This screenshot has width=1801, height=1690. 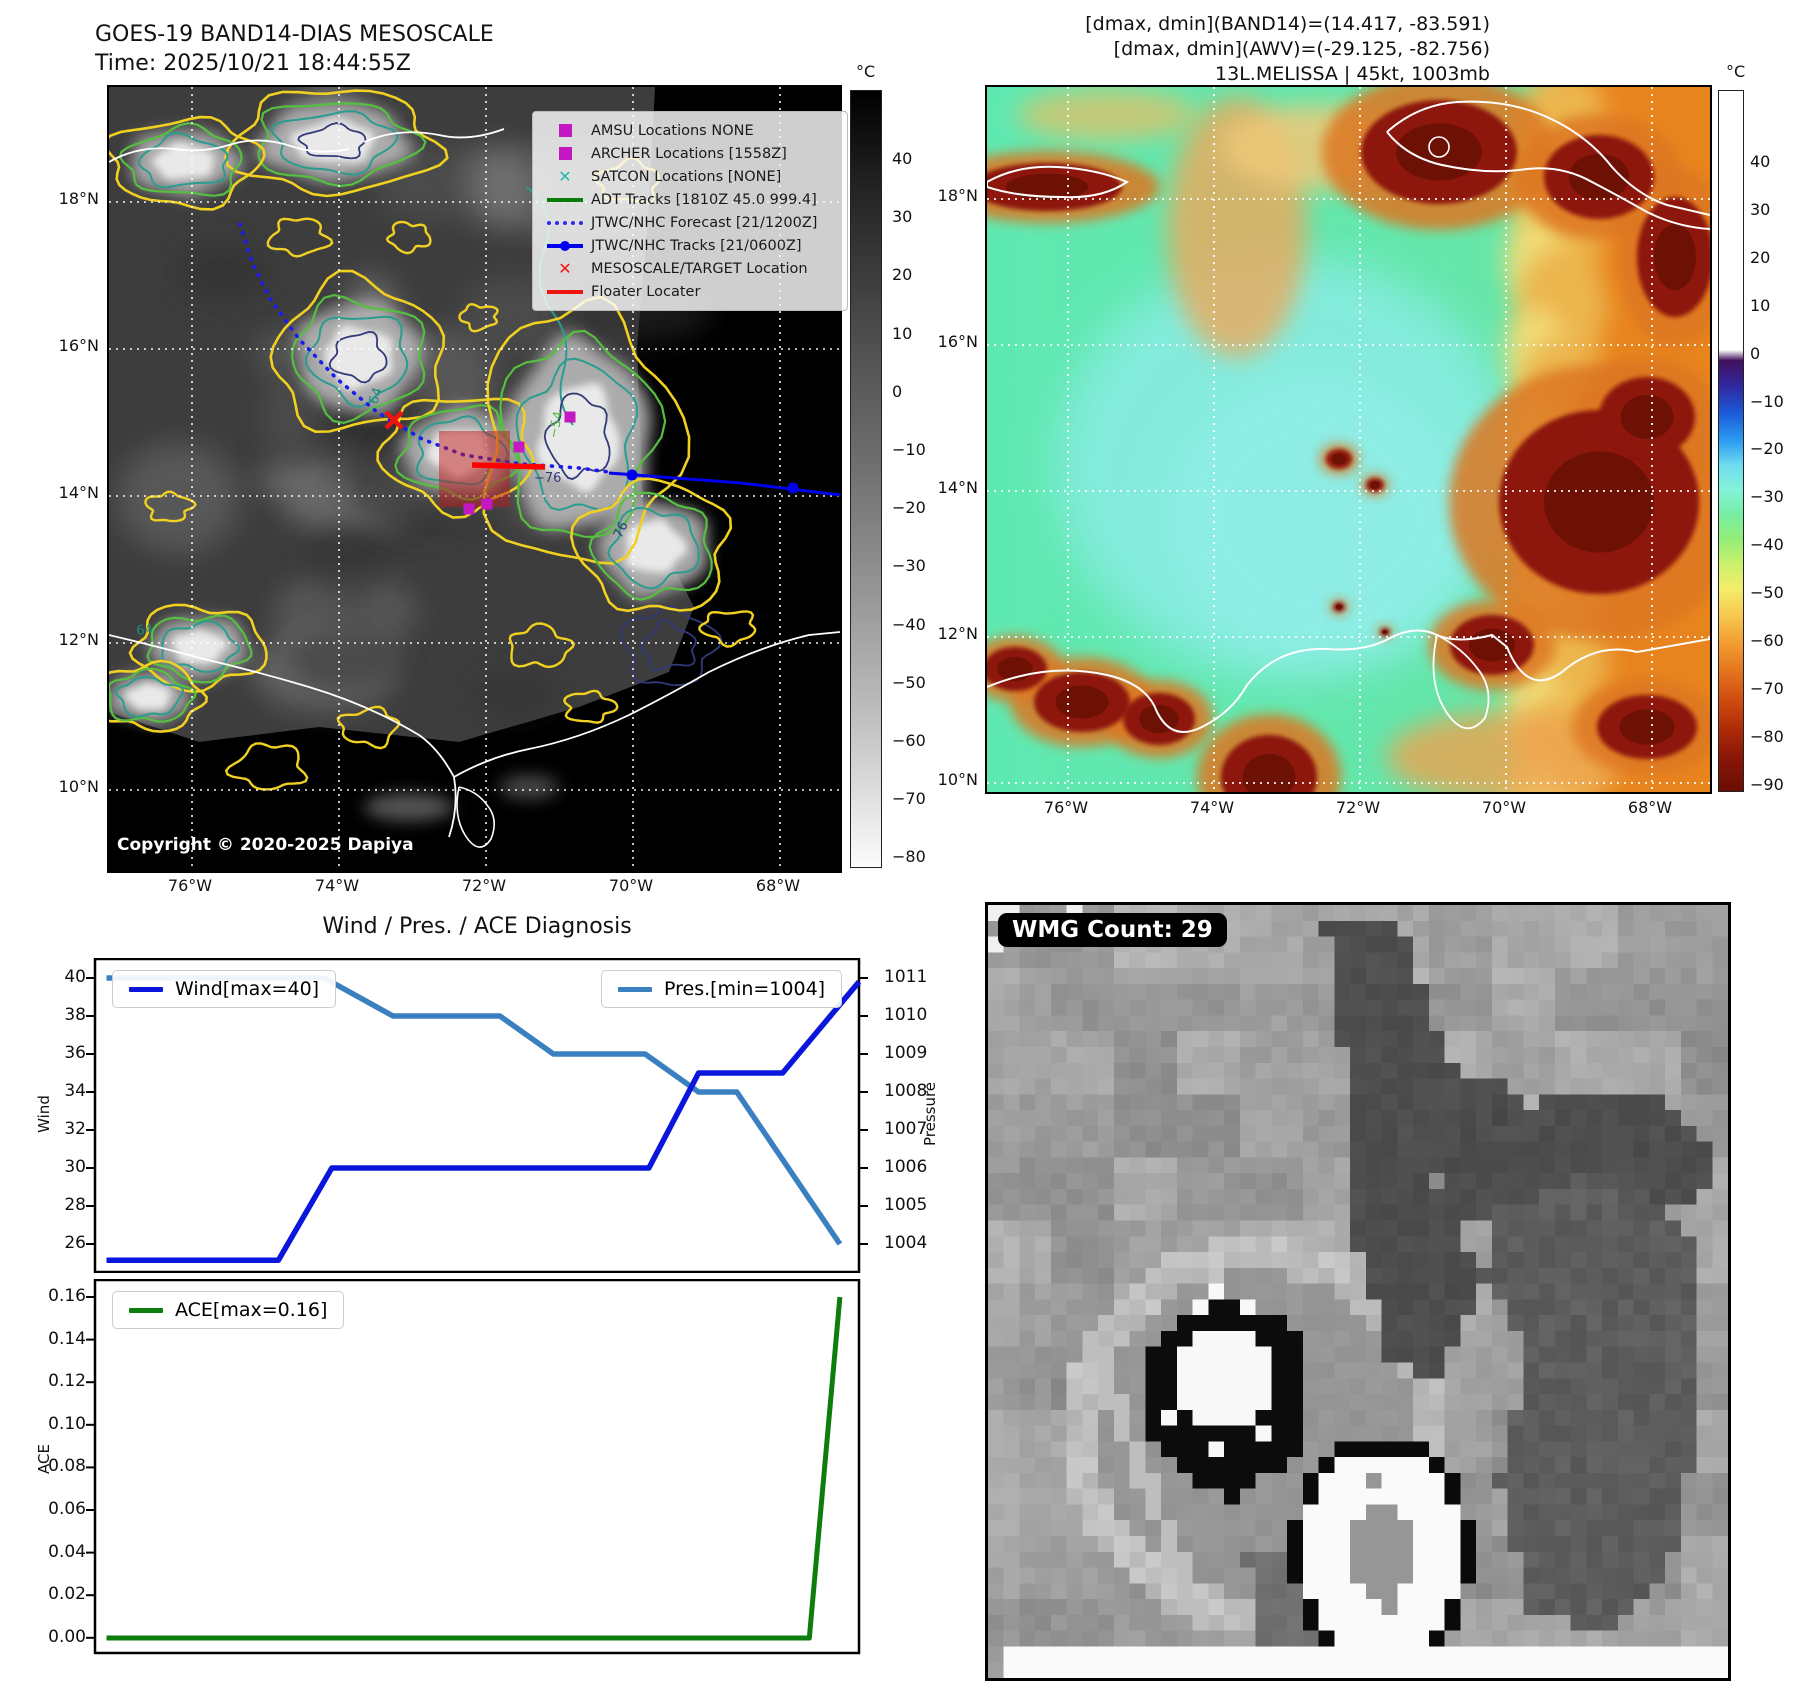 I want to click on ace-legend: ACE[max=0.16], so click(x=228, y=1310).